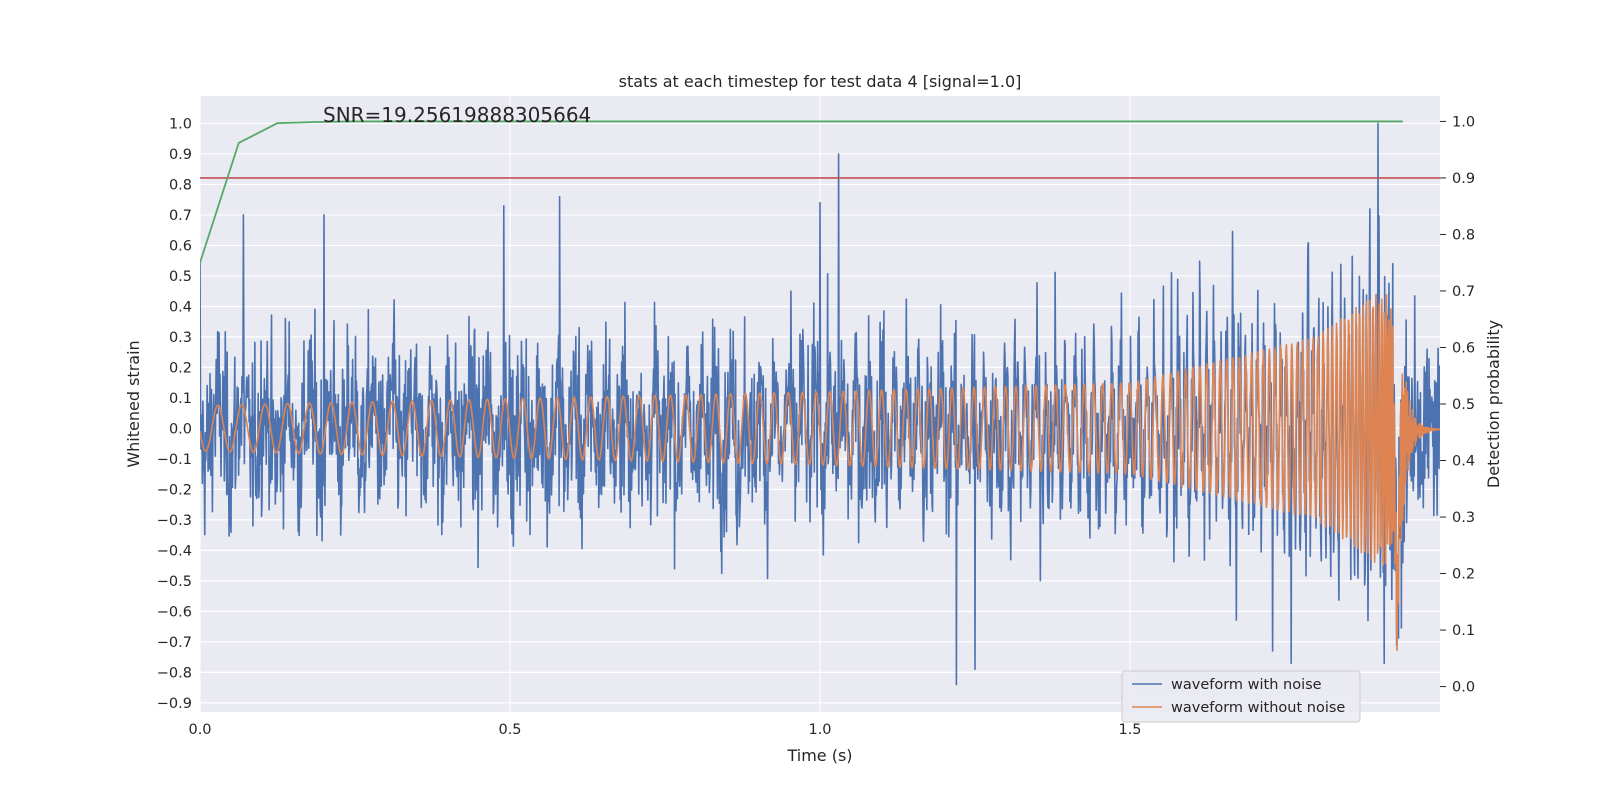 The width and height of the screenshot is (1600, 800). What do you see at coordinates (1463, 405) in the screenshot?
I see `y2-tick-label: 0.5` at bounding box center [1463, 405].